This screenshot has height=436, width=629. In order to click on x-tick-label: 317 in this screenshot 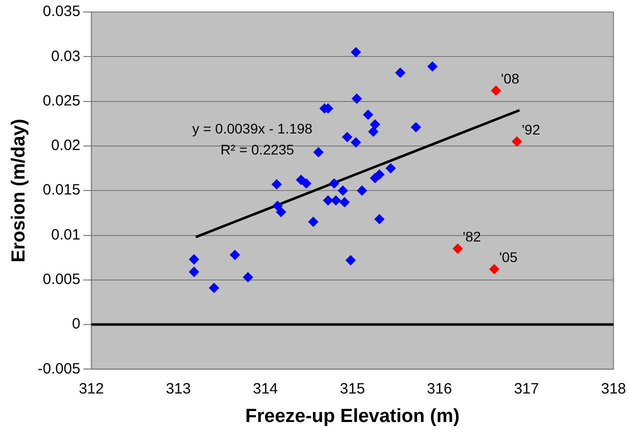, I will do `click(526, 389)`.